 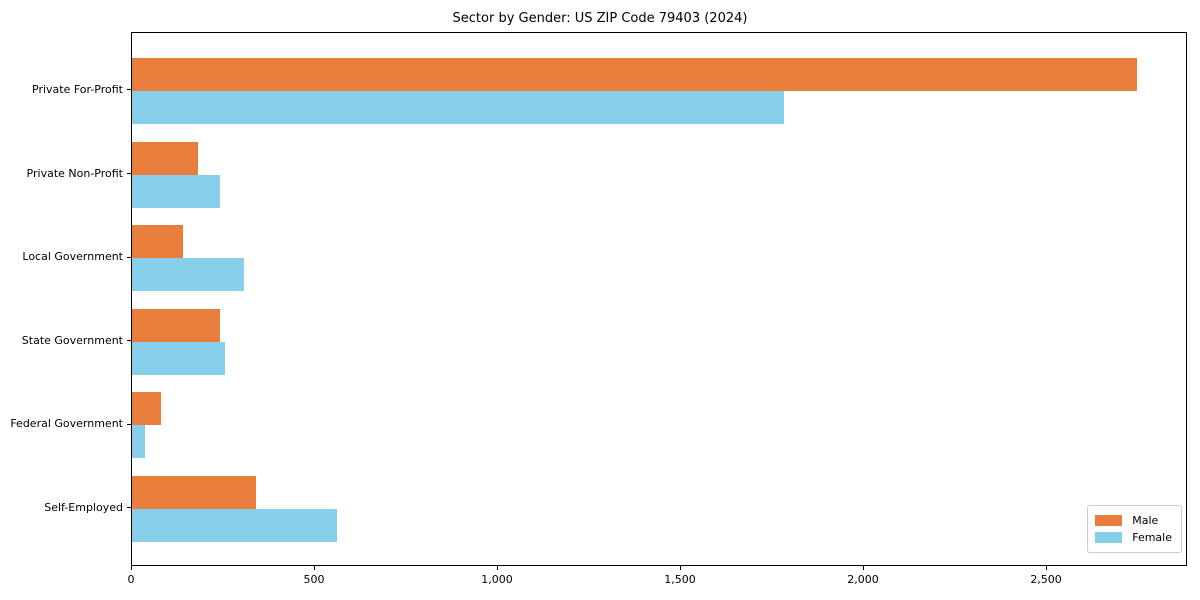 What do you see at coordinates (188, 275) in the screenshot?
I see `bar-female-local-government` at bounding box center [188, 275].